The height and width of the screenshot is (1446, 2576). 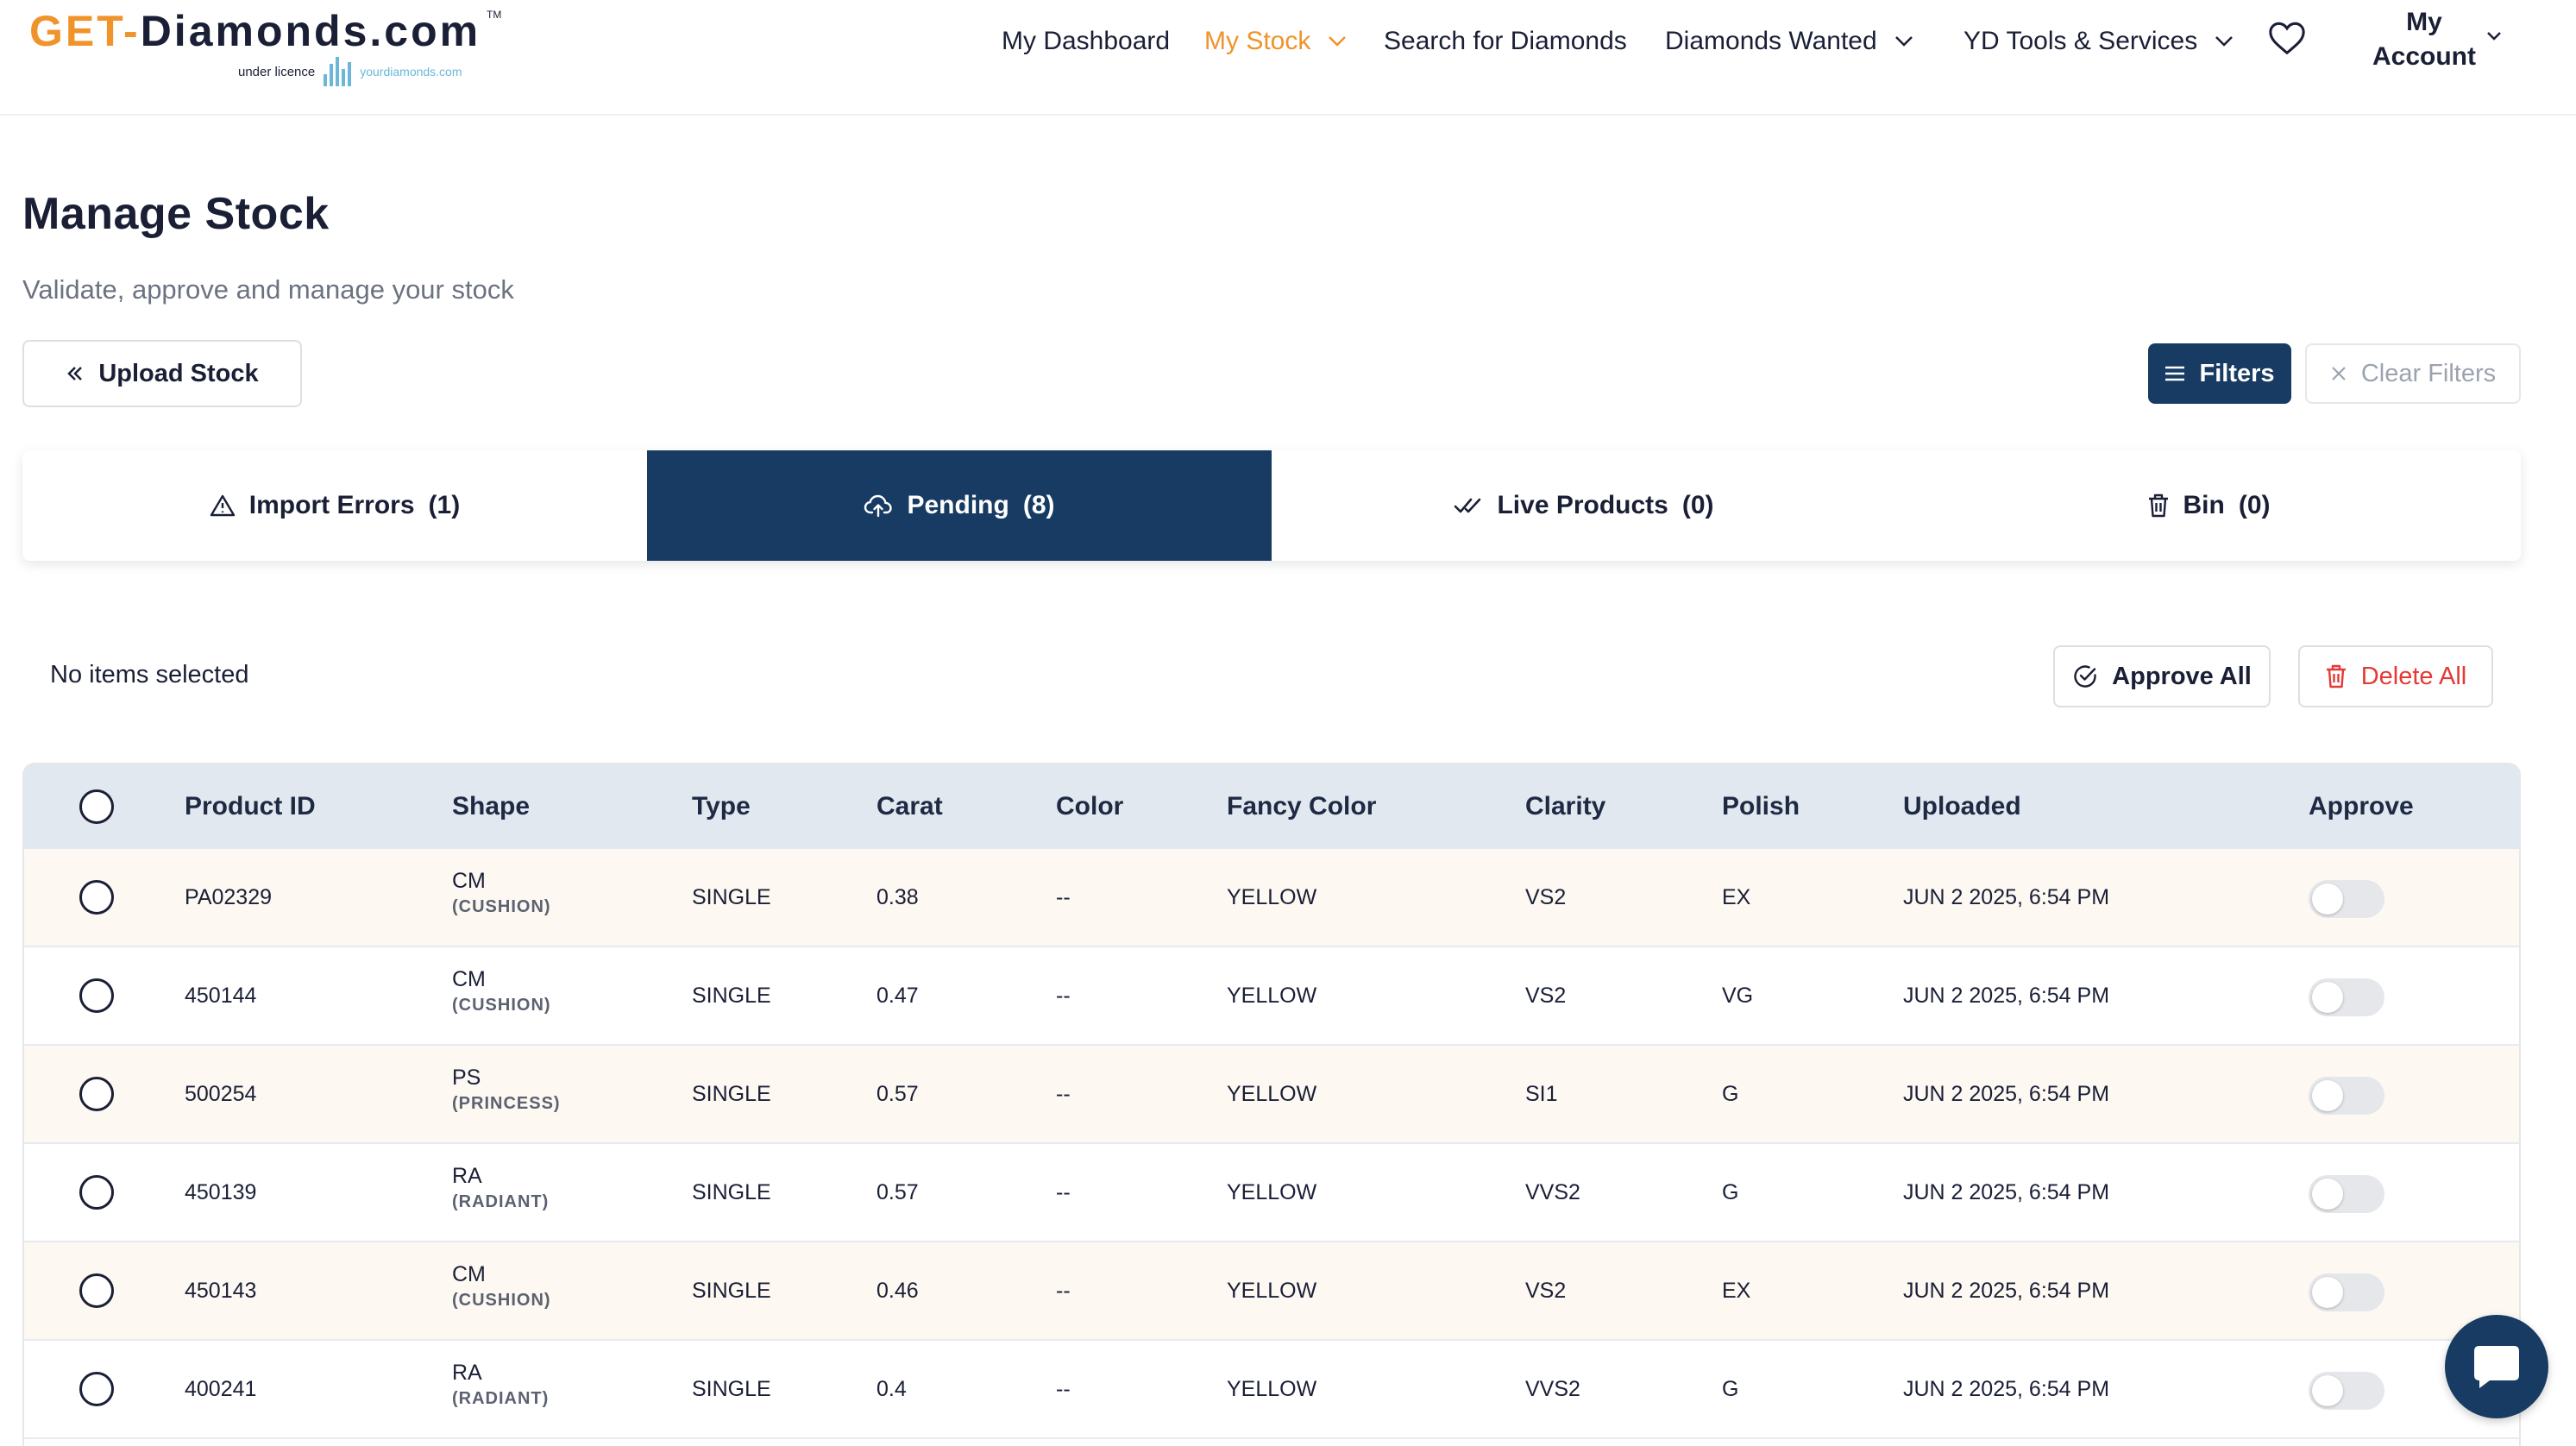 I want to click on nav-label: My Stock, so click(x=1257, y=41).